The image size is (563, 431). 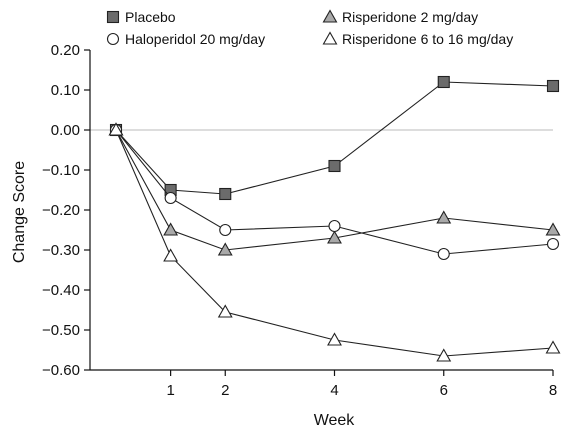 I want to click on y-tick-label: 0.10, so click(x=65, y=90).